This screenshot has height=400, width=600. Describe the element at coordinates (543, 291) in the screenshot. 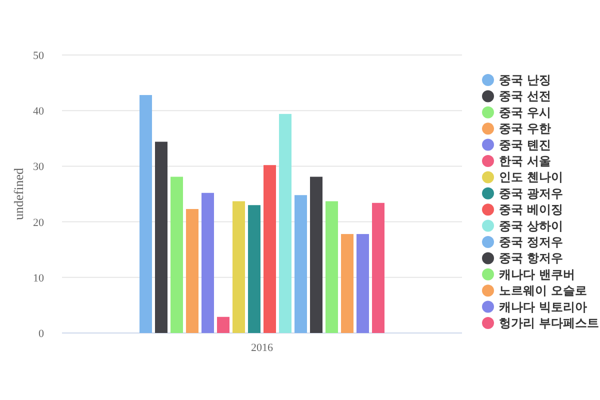

I see `legend-label: 노르웨이 오슬로` at that location.